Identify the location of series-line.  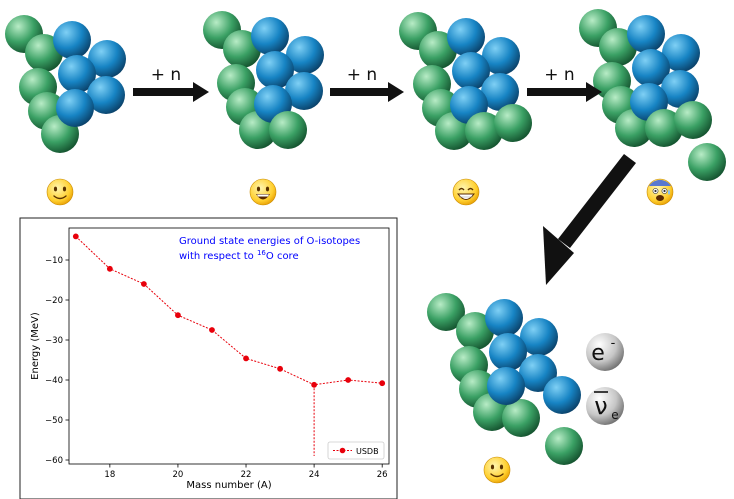
(229, 311).